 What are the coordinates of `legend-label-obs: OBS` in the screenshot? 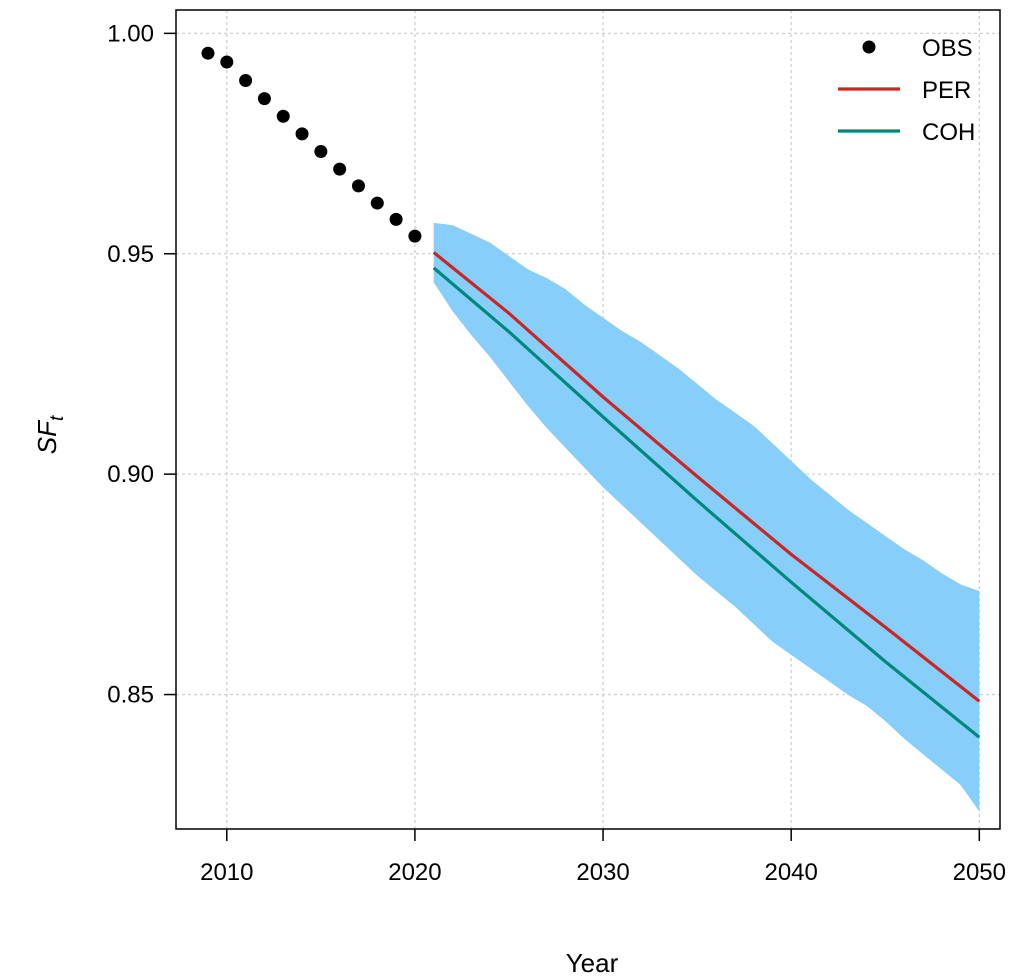 It's located at (947, 48).